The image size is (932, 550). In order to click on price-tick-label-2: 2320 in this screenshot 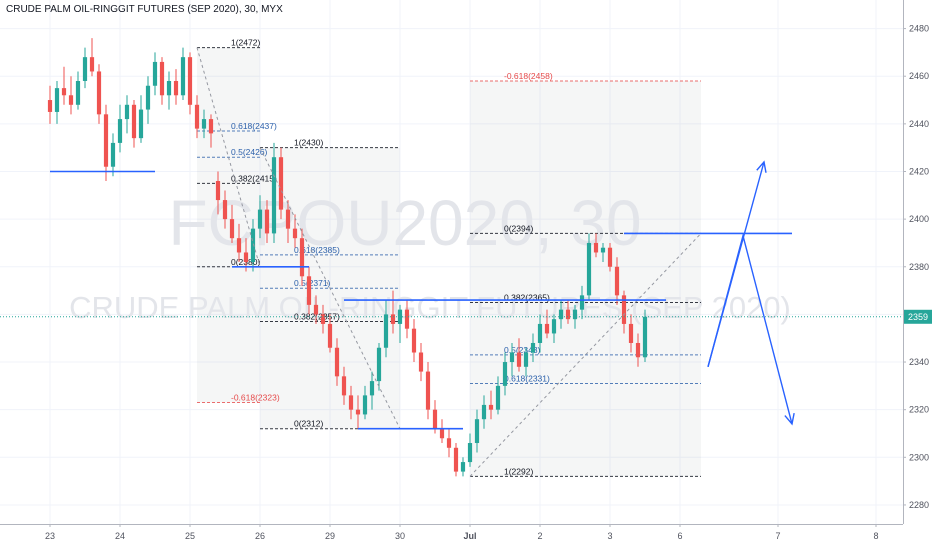, I will do `click(919, 410)`.